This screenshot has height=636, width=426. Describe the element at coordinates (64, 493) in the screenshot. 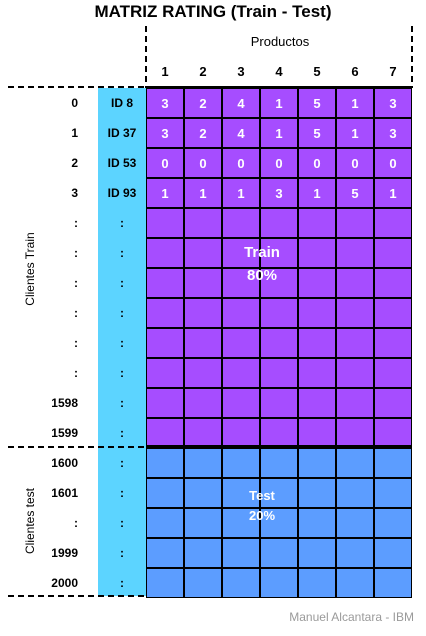

I see `test-row-index: 1601` at that location.